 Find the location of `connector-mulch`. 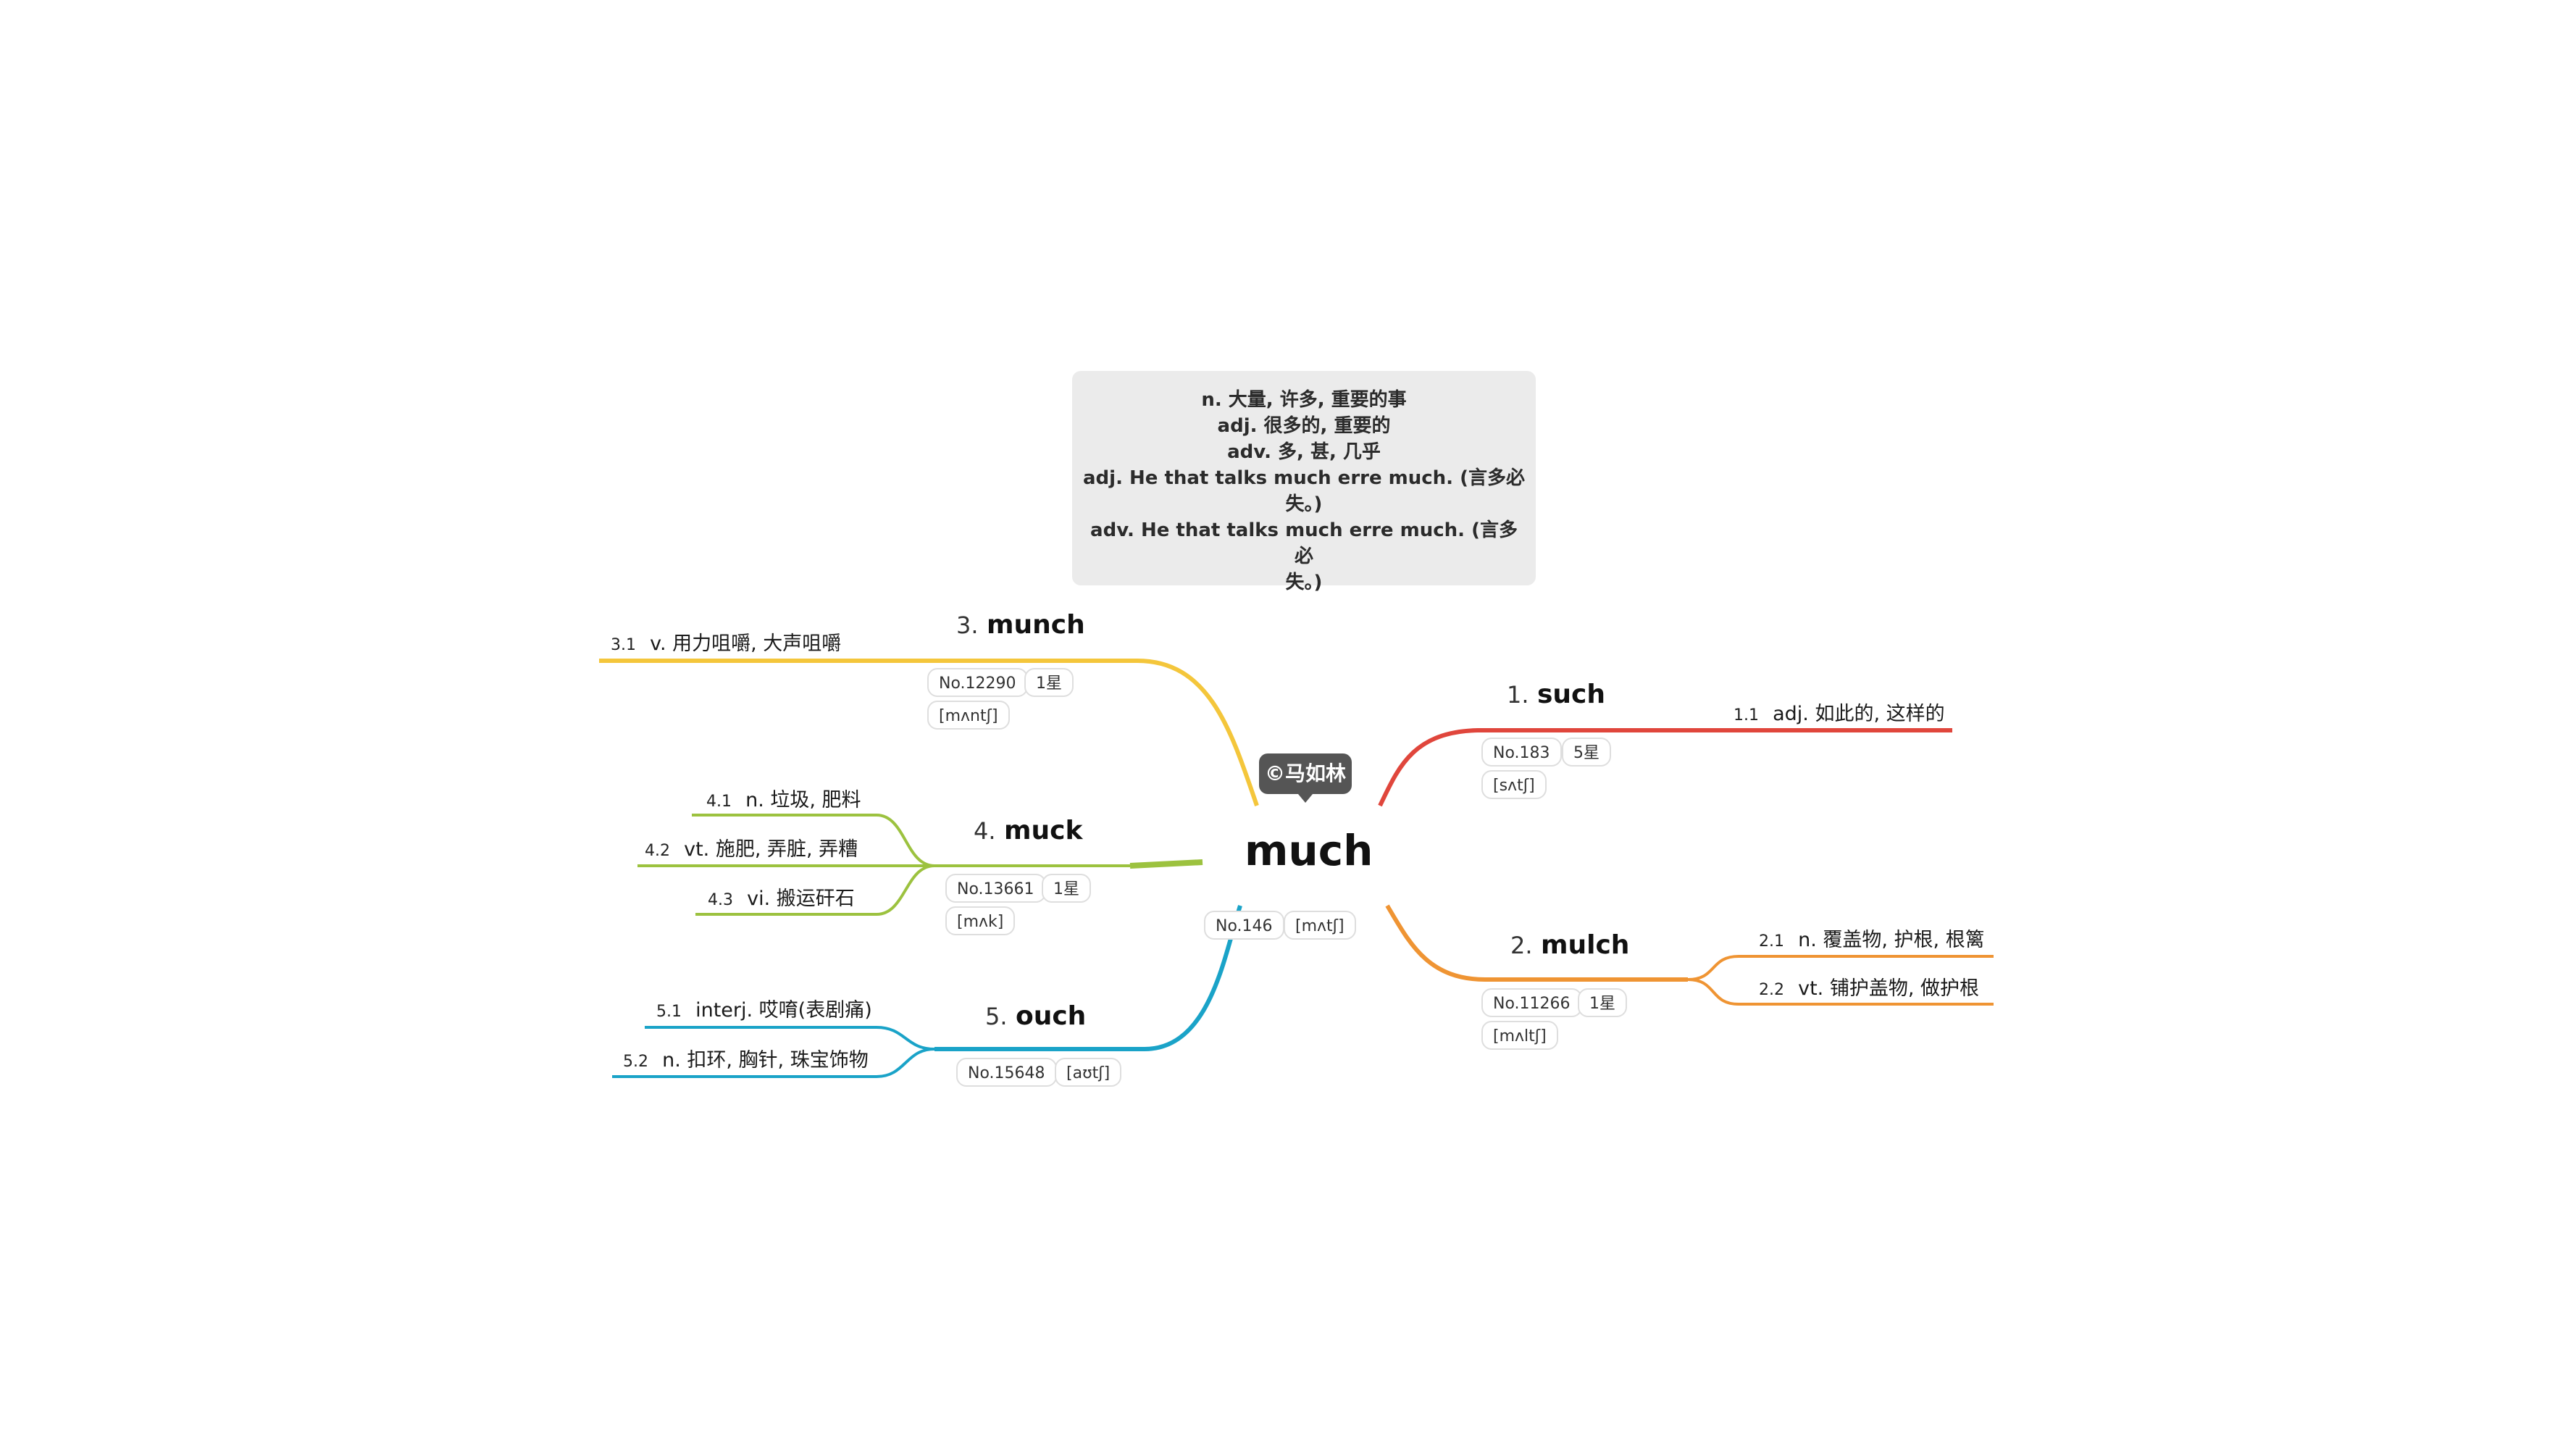

connector-mulch is located at coordinates (1536, 943).